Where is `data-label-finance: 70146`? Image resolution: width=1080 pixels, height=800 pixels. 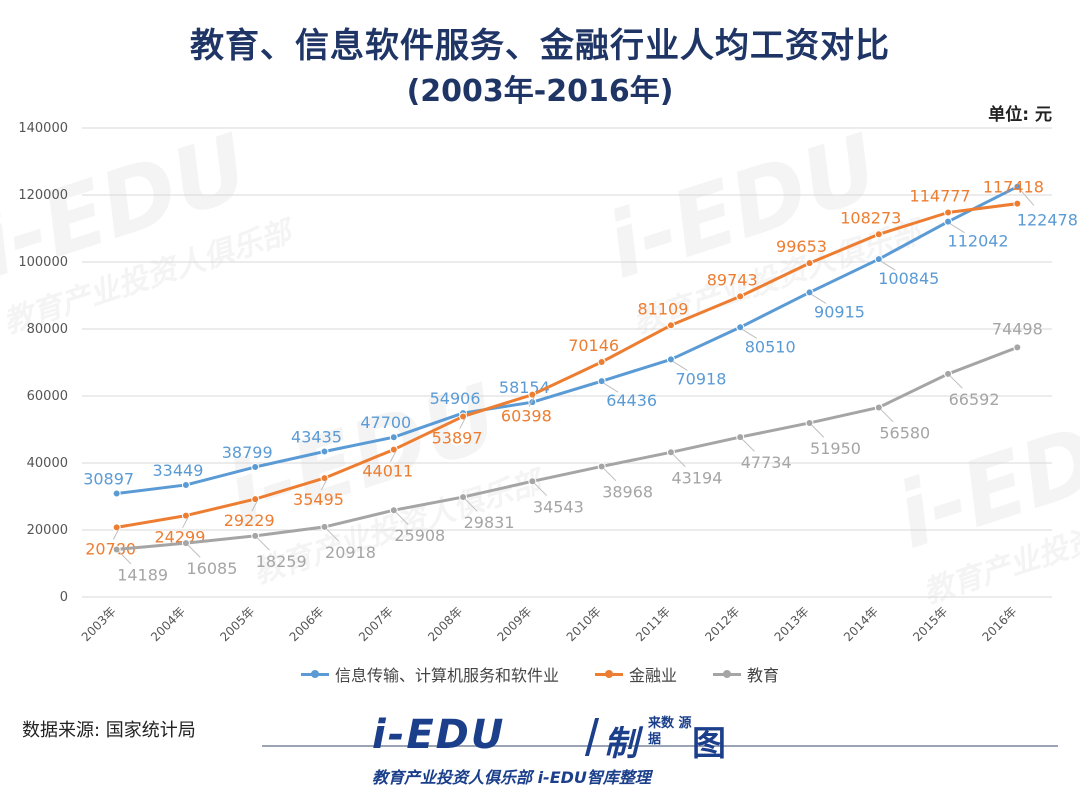 data-label-finance: 70146 is located at coordinates (593, 345).